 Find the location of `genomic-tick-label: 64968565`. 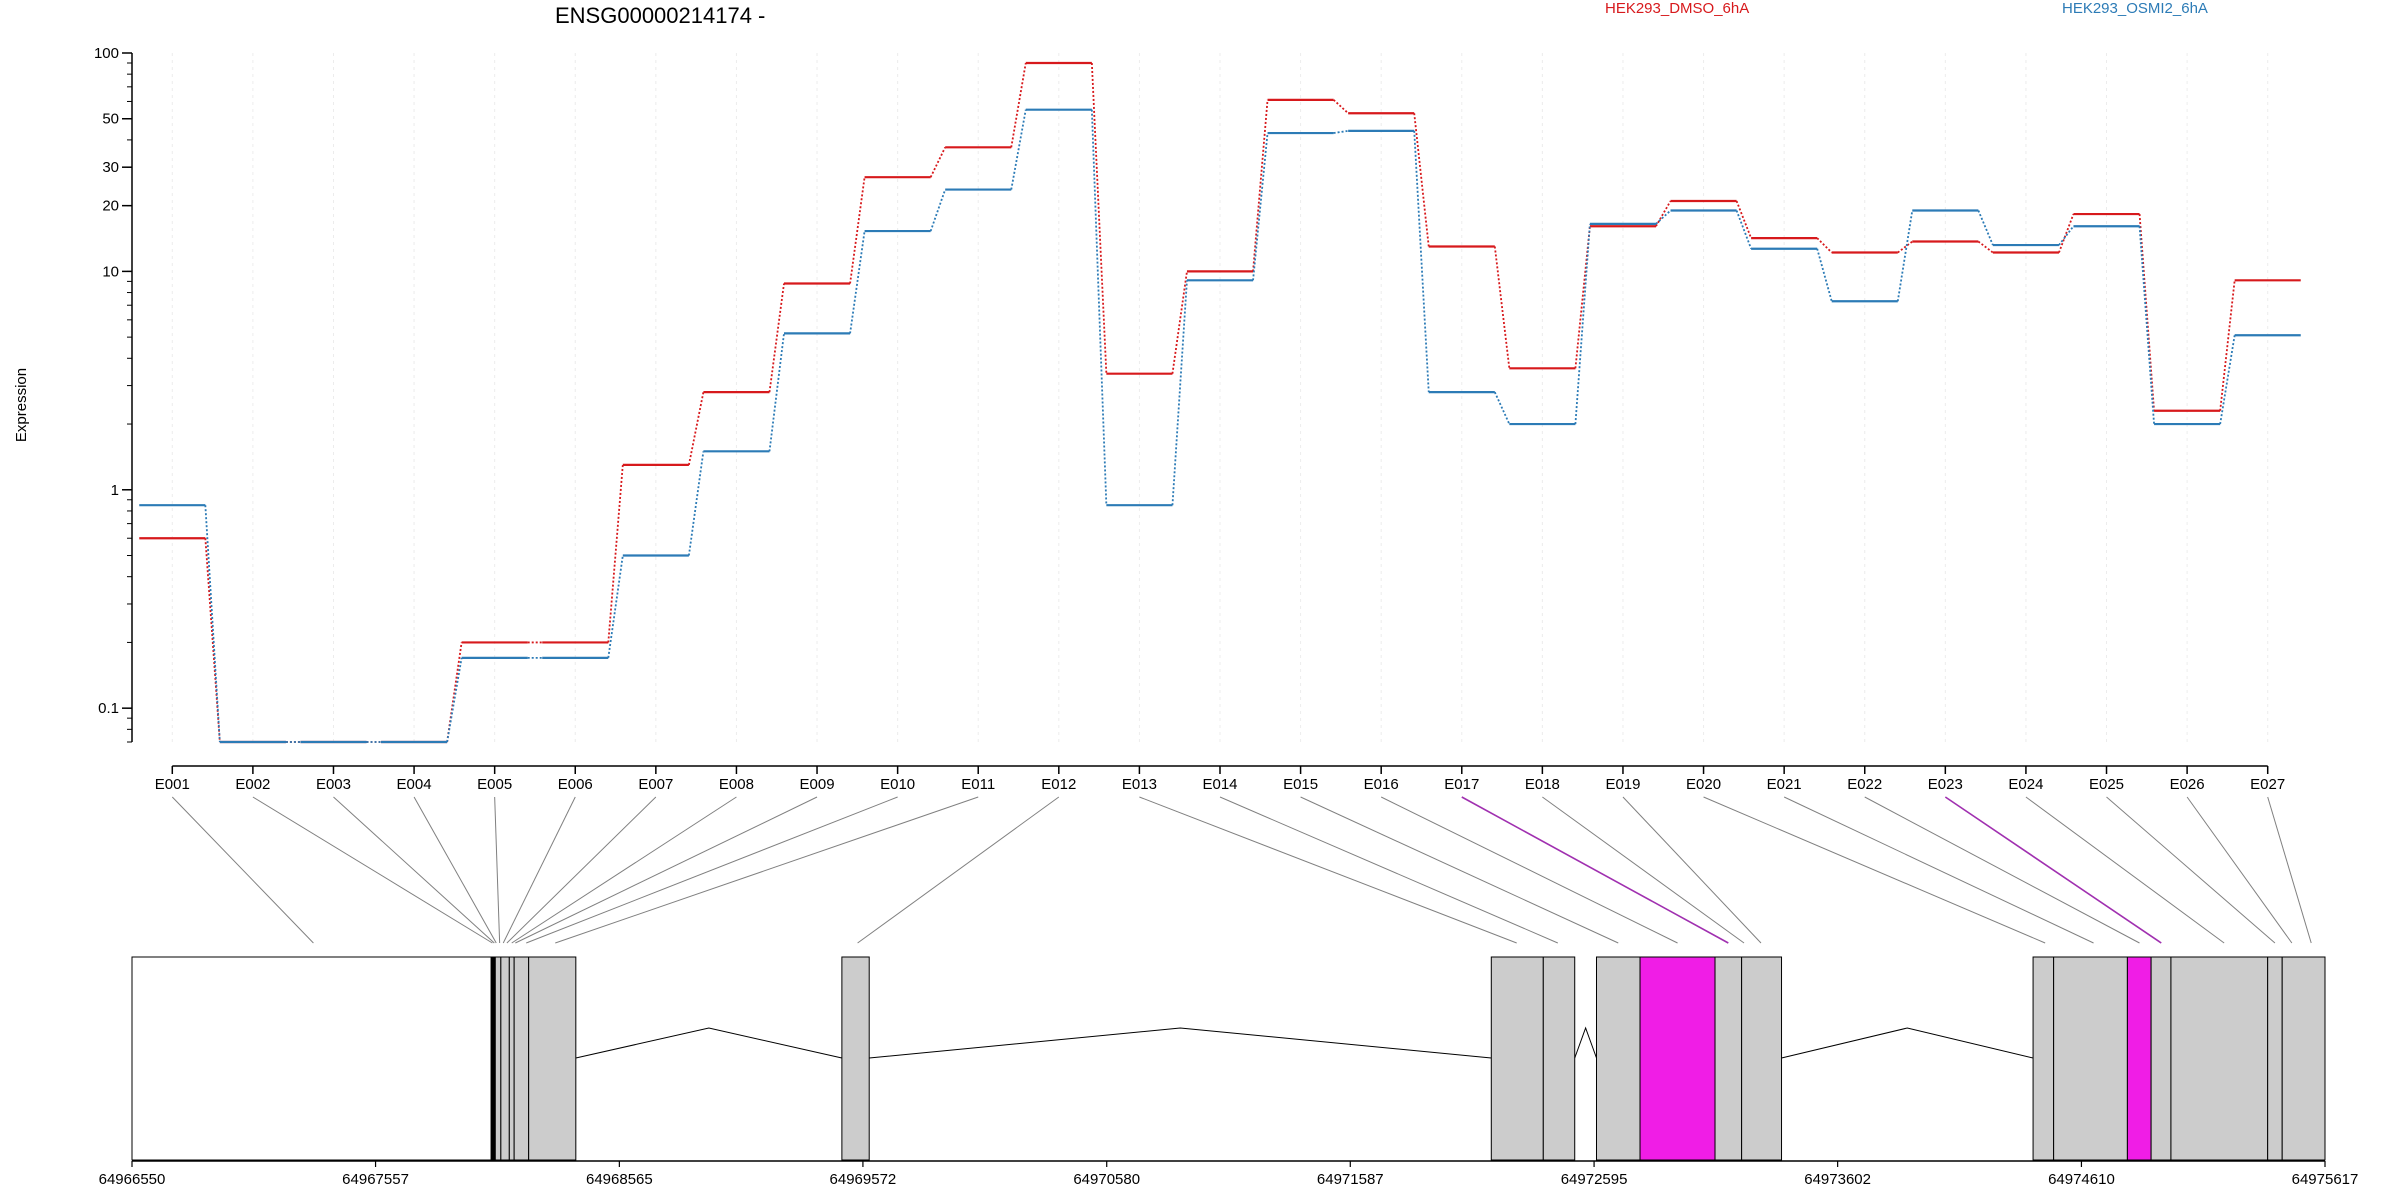

genomic-tick-label: 64968565 is located at coordinates (619, 1179).